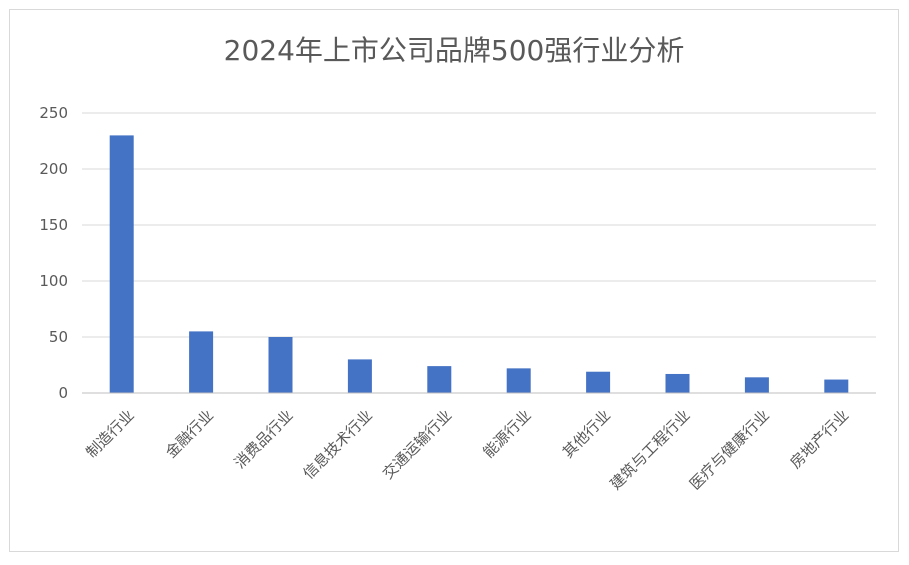 The image size is (909, 565). What do you see at coordinates (264, 439) in the screenshot?
I see `x-tick-label: 消费品行业` at bounding box center [264, 439].